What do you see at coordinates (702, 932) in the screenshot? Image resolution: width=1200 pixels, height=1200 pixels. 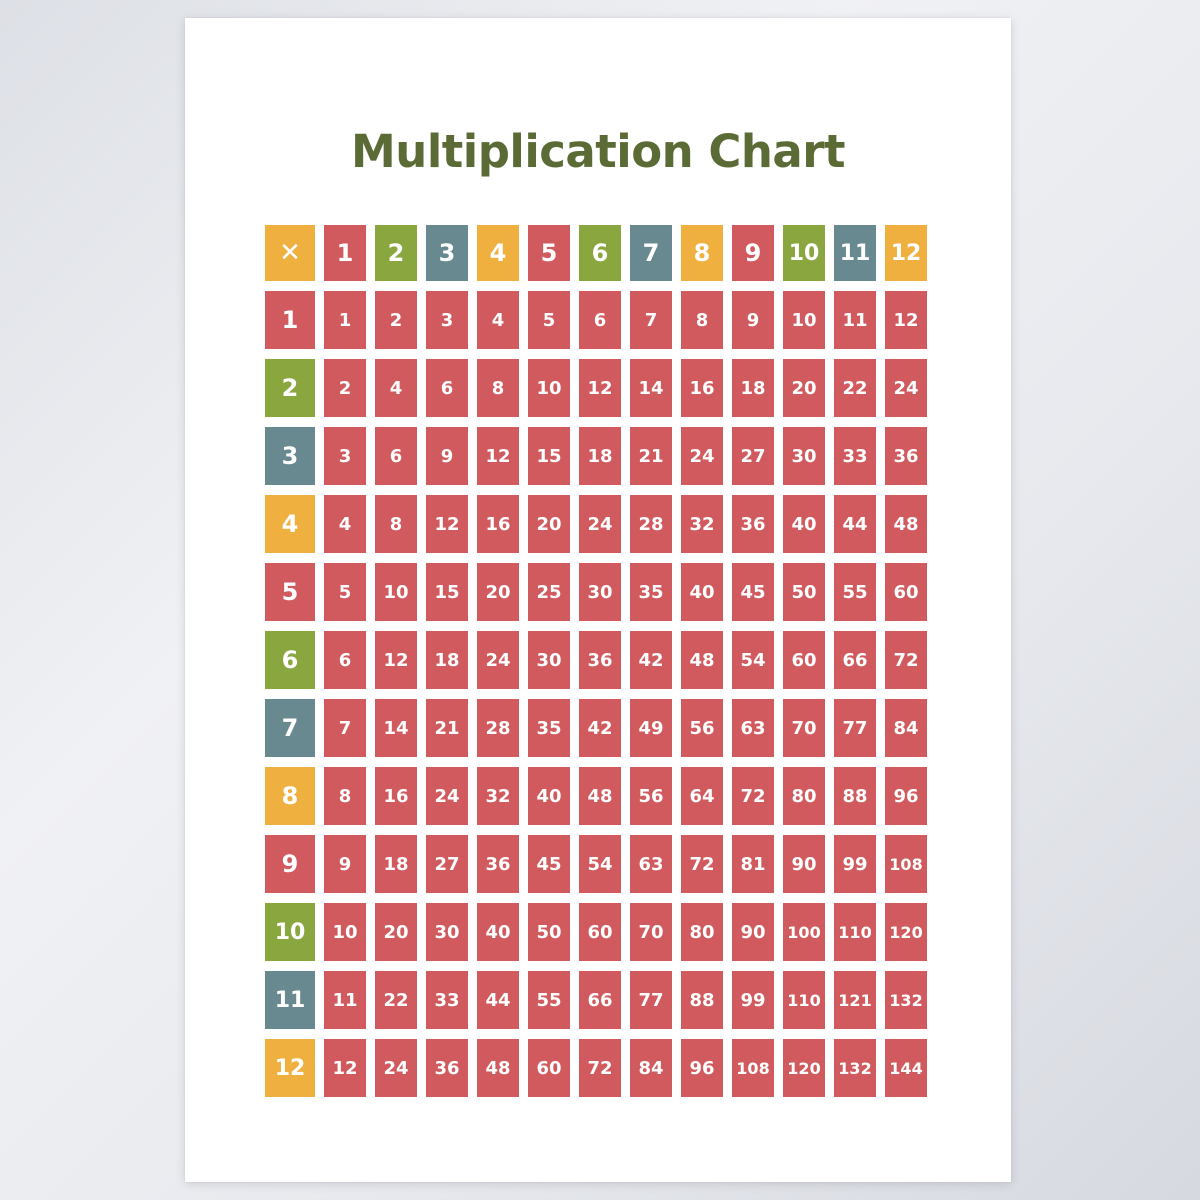 I see `product-cell: 80` at bounding box center [702, 932].